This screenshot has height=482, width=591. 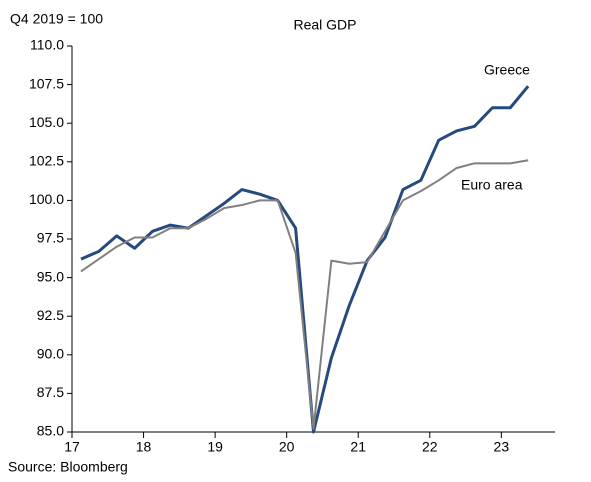 What do you see at coordinates (50, 354) in the screenshot?
I see `y-tick-label: 90.0` at bounding box center [50, 354].